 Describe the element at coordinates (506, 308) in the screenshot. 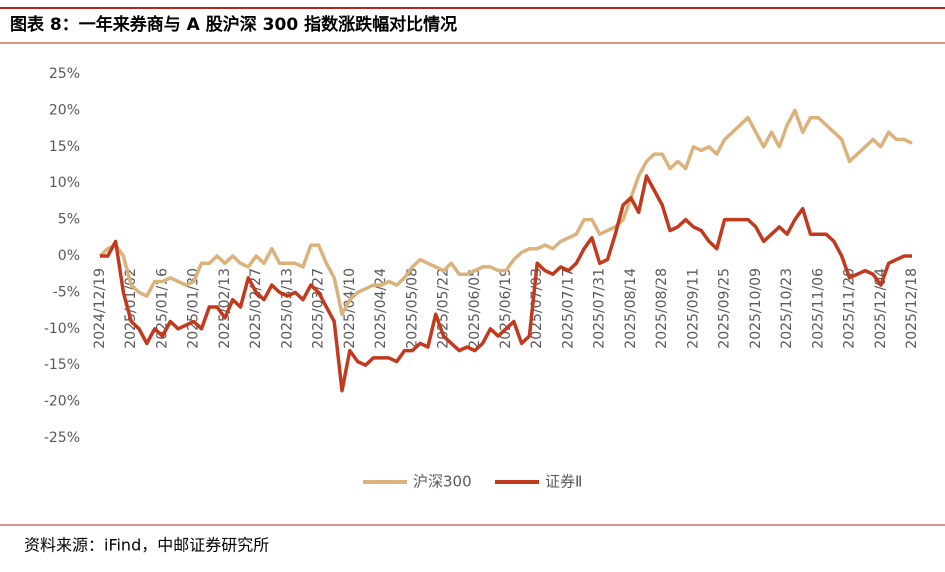

I see `x-tick-label: 2025/06/19` at that location.